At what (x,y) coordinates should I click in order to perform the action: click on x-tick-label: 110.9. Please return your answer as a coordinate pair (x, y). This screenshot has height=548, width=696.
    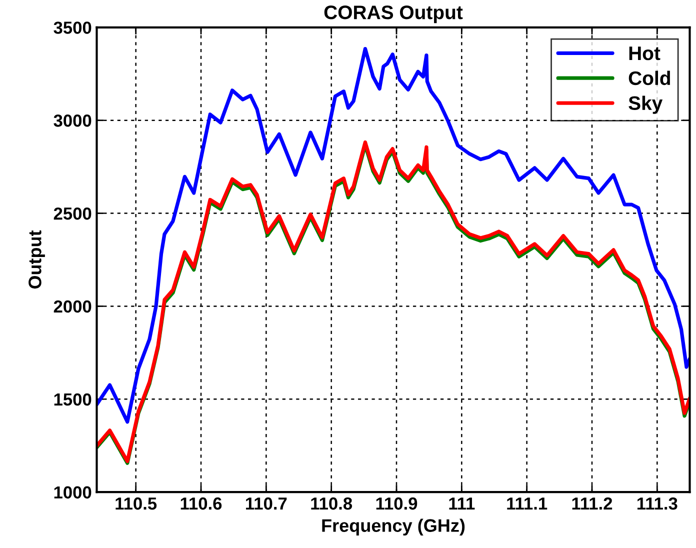
    Looking at the image, I should click on (397, 503).